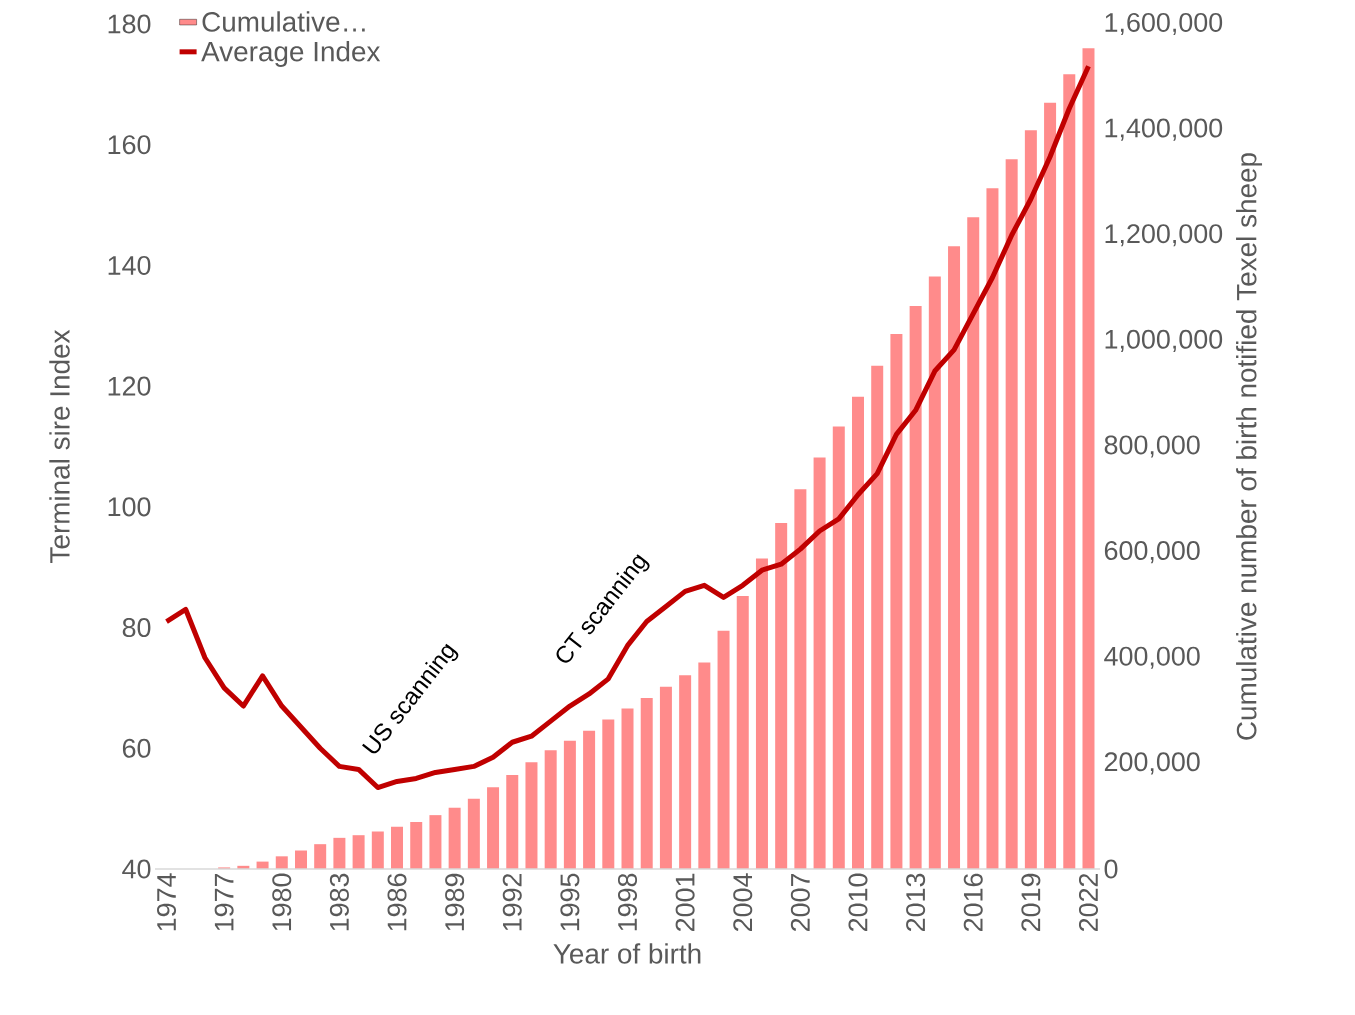  I want to click on y2-tick-label: 1,600,000, so click(1164, 24).